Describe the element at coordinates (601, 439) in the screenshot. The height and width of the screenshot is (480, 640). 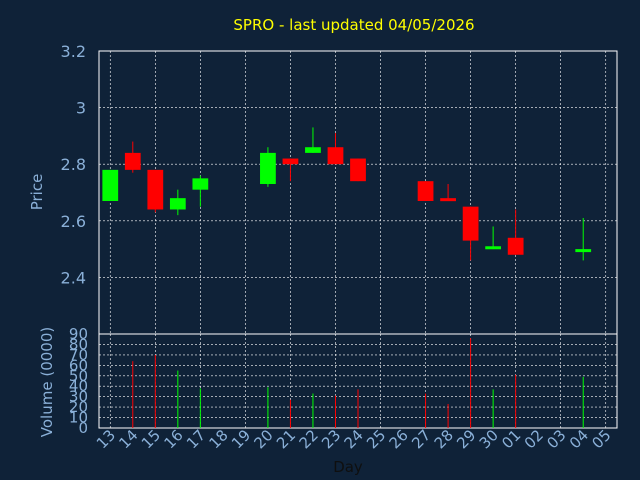
I see `day-tick-label: 05` at that location.